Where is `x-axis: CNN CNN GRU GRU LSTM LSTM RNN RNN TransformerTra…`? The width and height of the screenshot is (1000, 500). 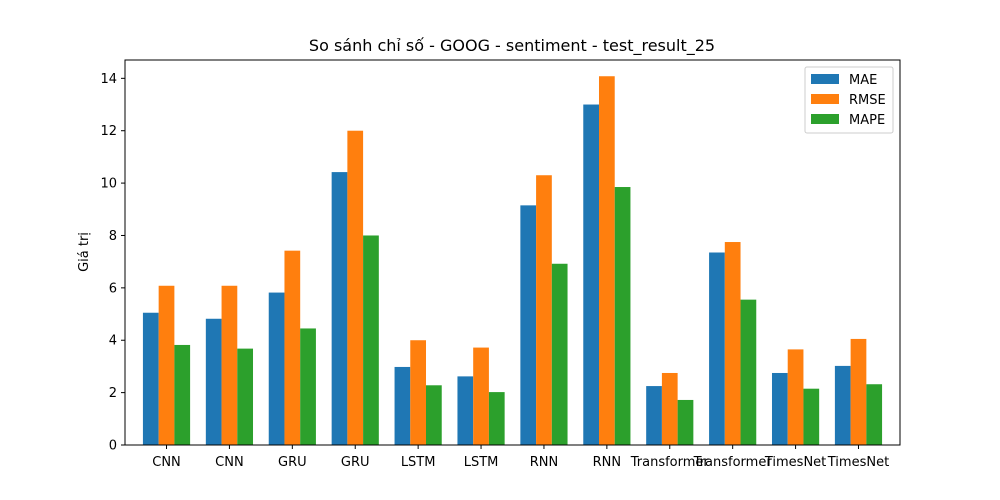 x-axis: CNN CNN GRU GRU LSTM LSTM RNN RNN TransformerTra… is located at coordinates (520, 457).